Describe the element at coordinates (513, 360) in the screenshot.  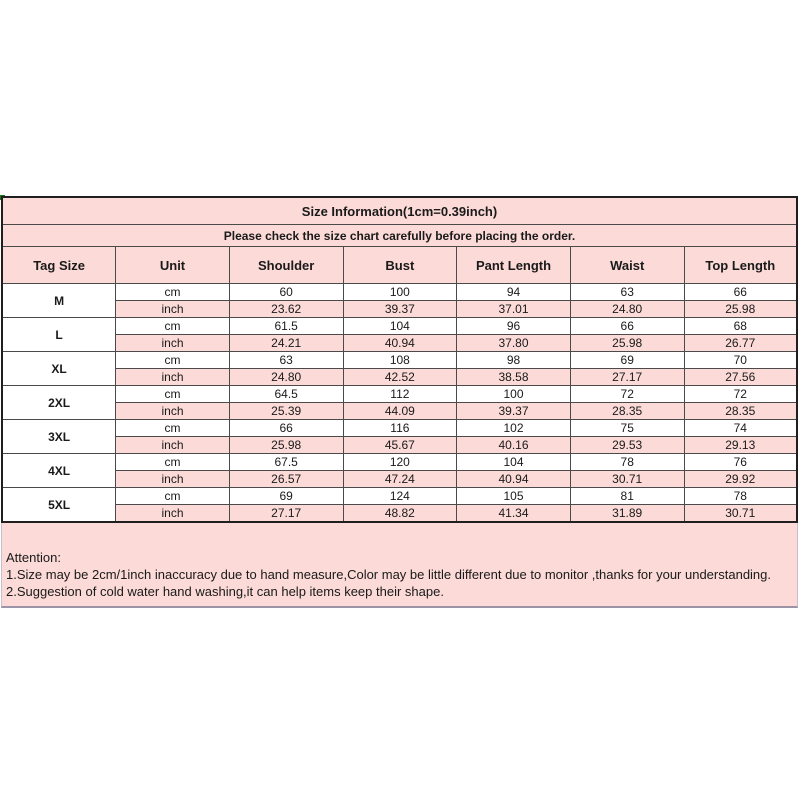
I see `value-cell: 98` at that location.